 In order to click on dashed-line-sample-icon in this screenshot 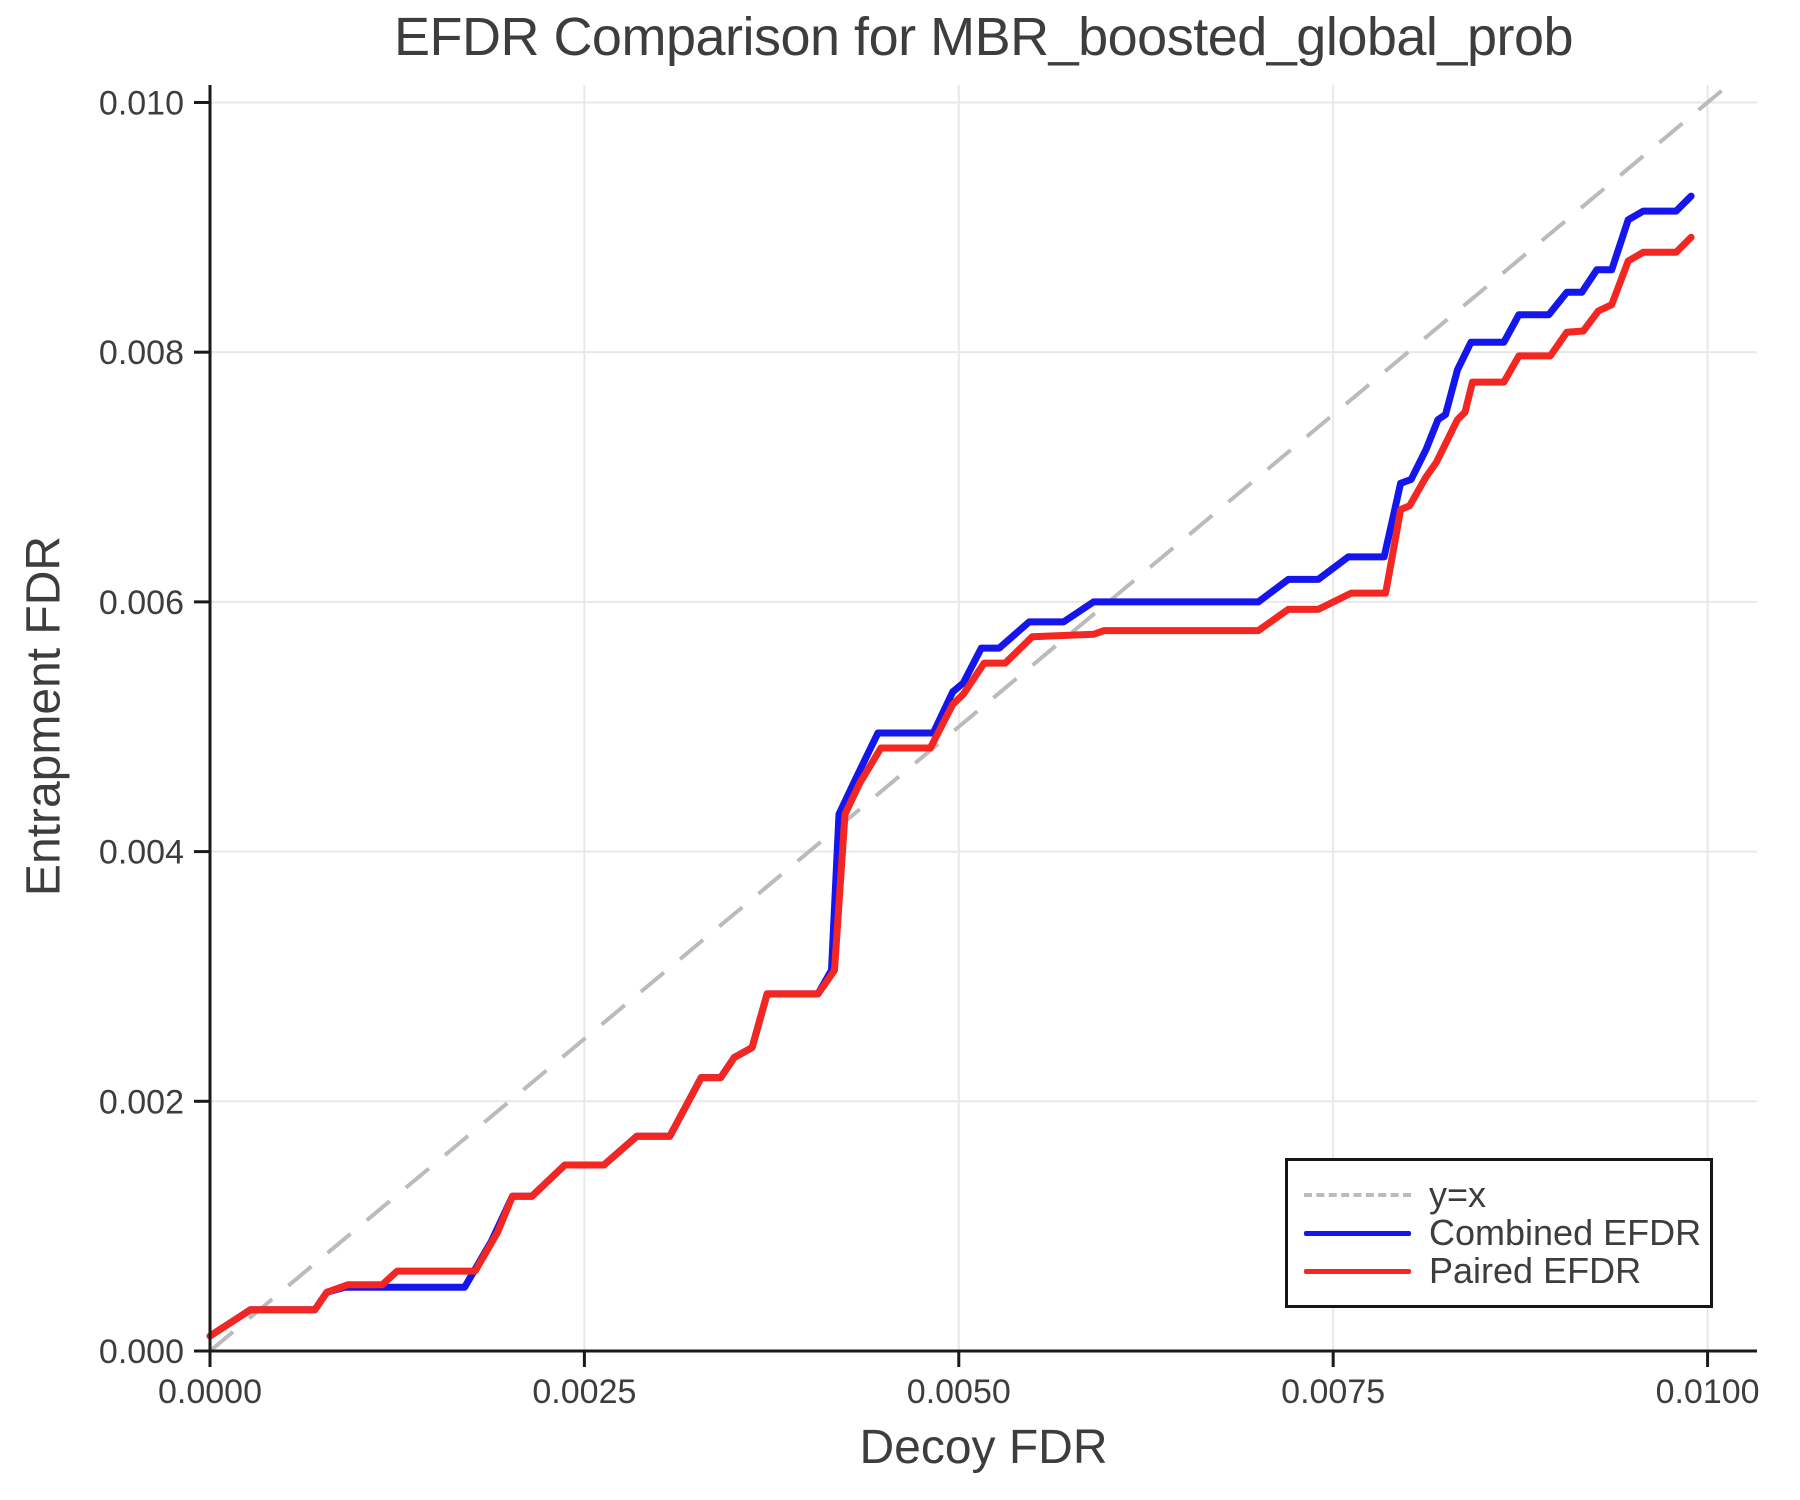, I will do `click(1357, 1195)`.